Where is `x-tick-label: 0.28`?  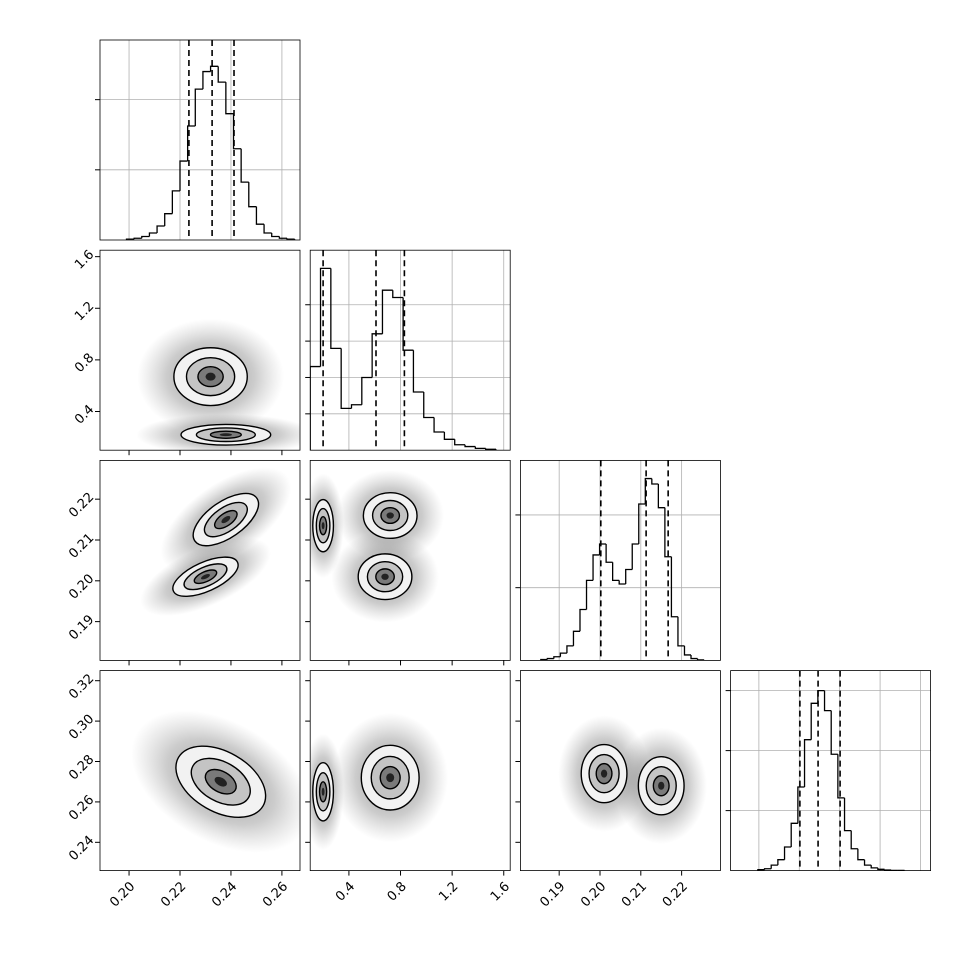
x-tick-label: 0.28 is located at coordinates (833, 894).